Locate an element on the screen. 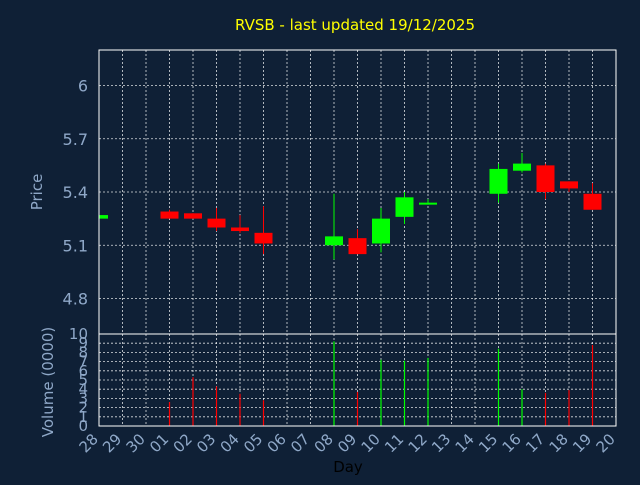 This screenshot has width=640, height=485. day-tick-label: 06 is located at coordinates (277, 443).